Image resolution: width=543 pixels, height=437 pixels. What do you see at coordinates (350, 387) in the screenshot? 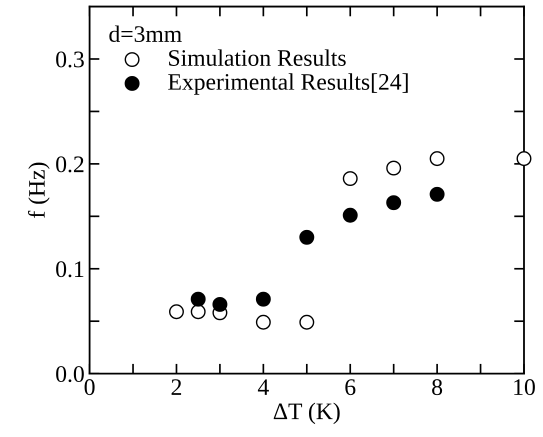
I see `x-tick-label: 6` at bounding box center [350, 387].